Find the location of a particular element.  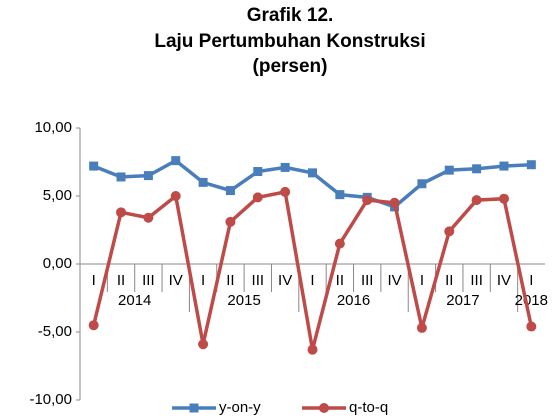

year-label: 2015 is located at coordinates (243, 300).